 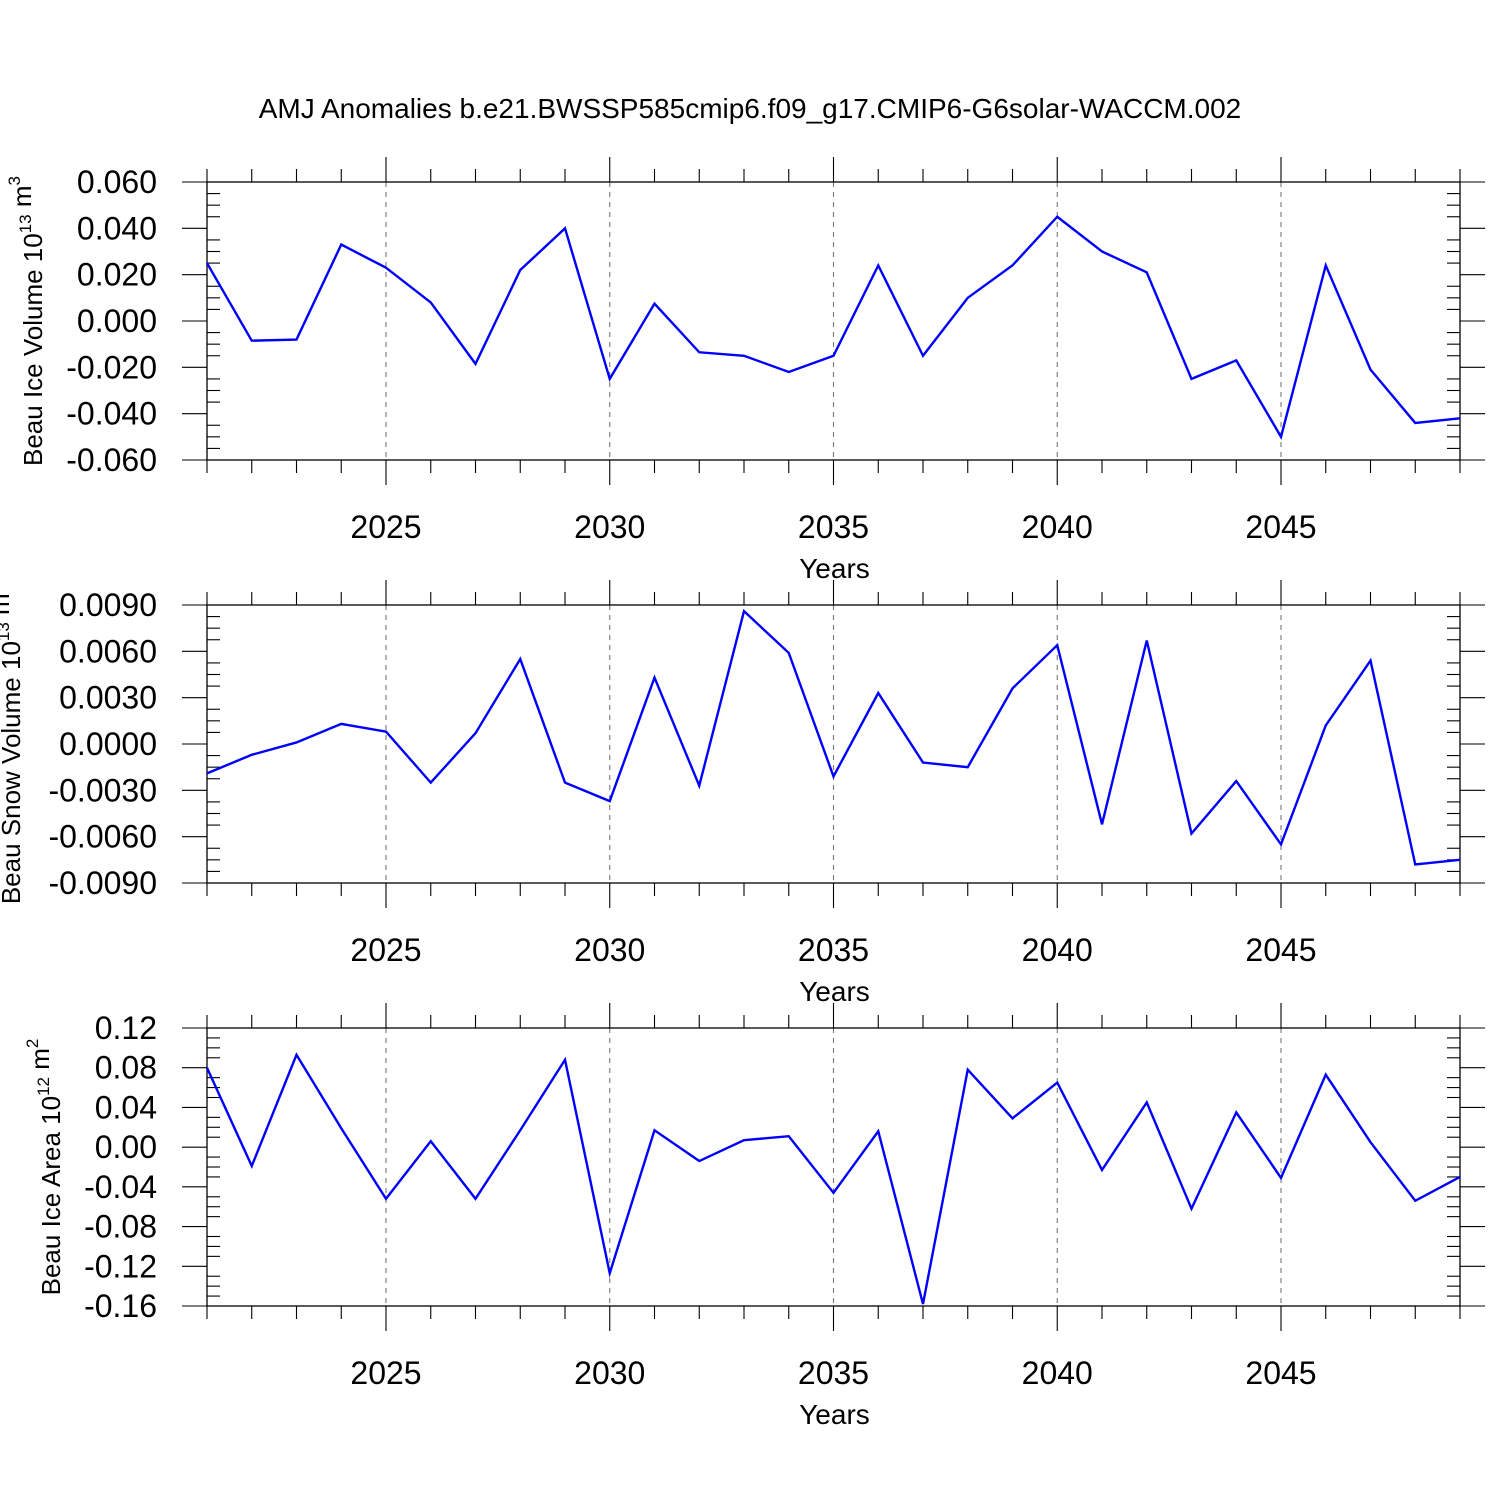 I want to click on y-tick-label: -0.0030, so click(x=102, y=790).